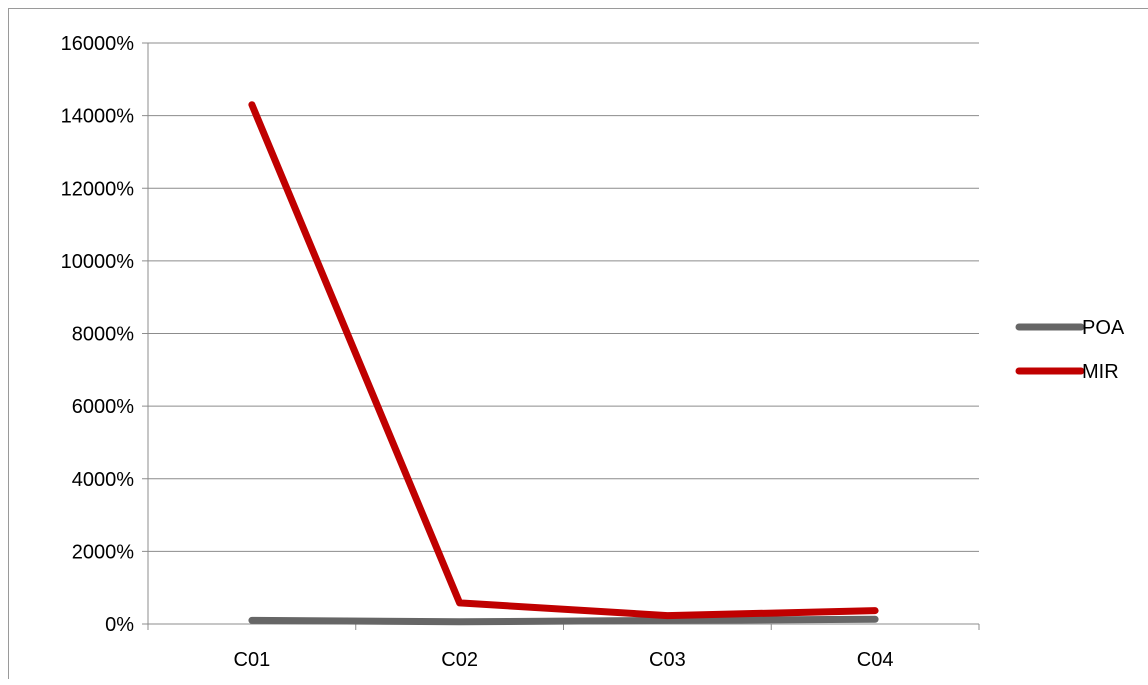 This screenshot has width=1148, height=685. I want to click on series-line-poa, so click(563, 620).